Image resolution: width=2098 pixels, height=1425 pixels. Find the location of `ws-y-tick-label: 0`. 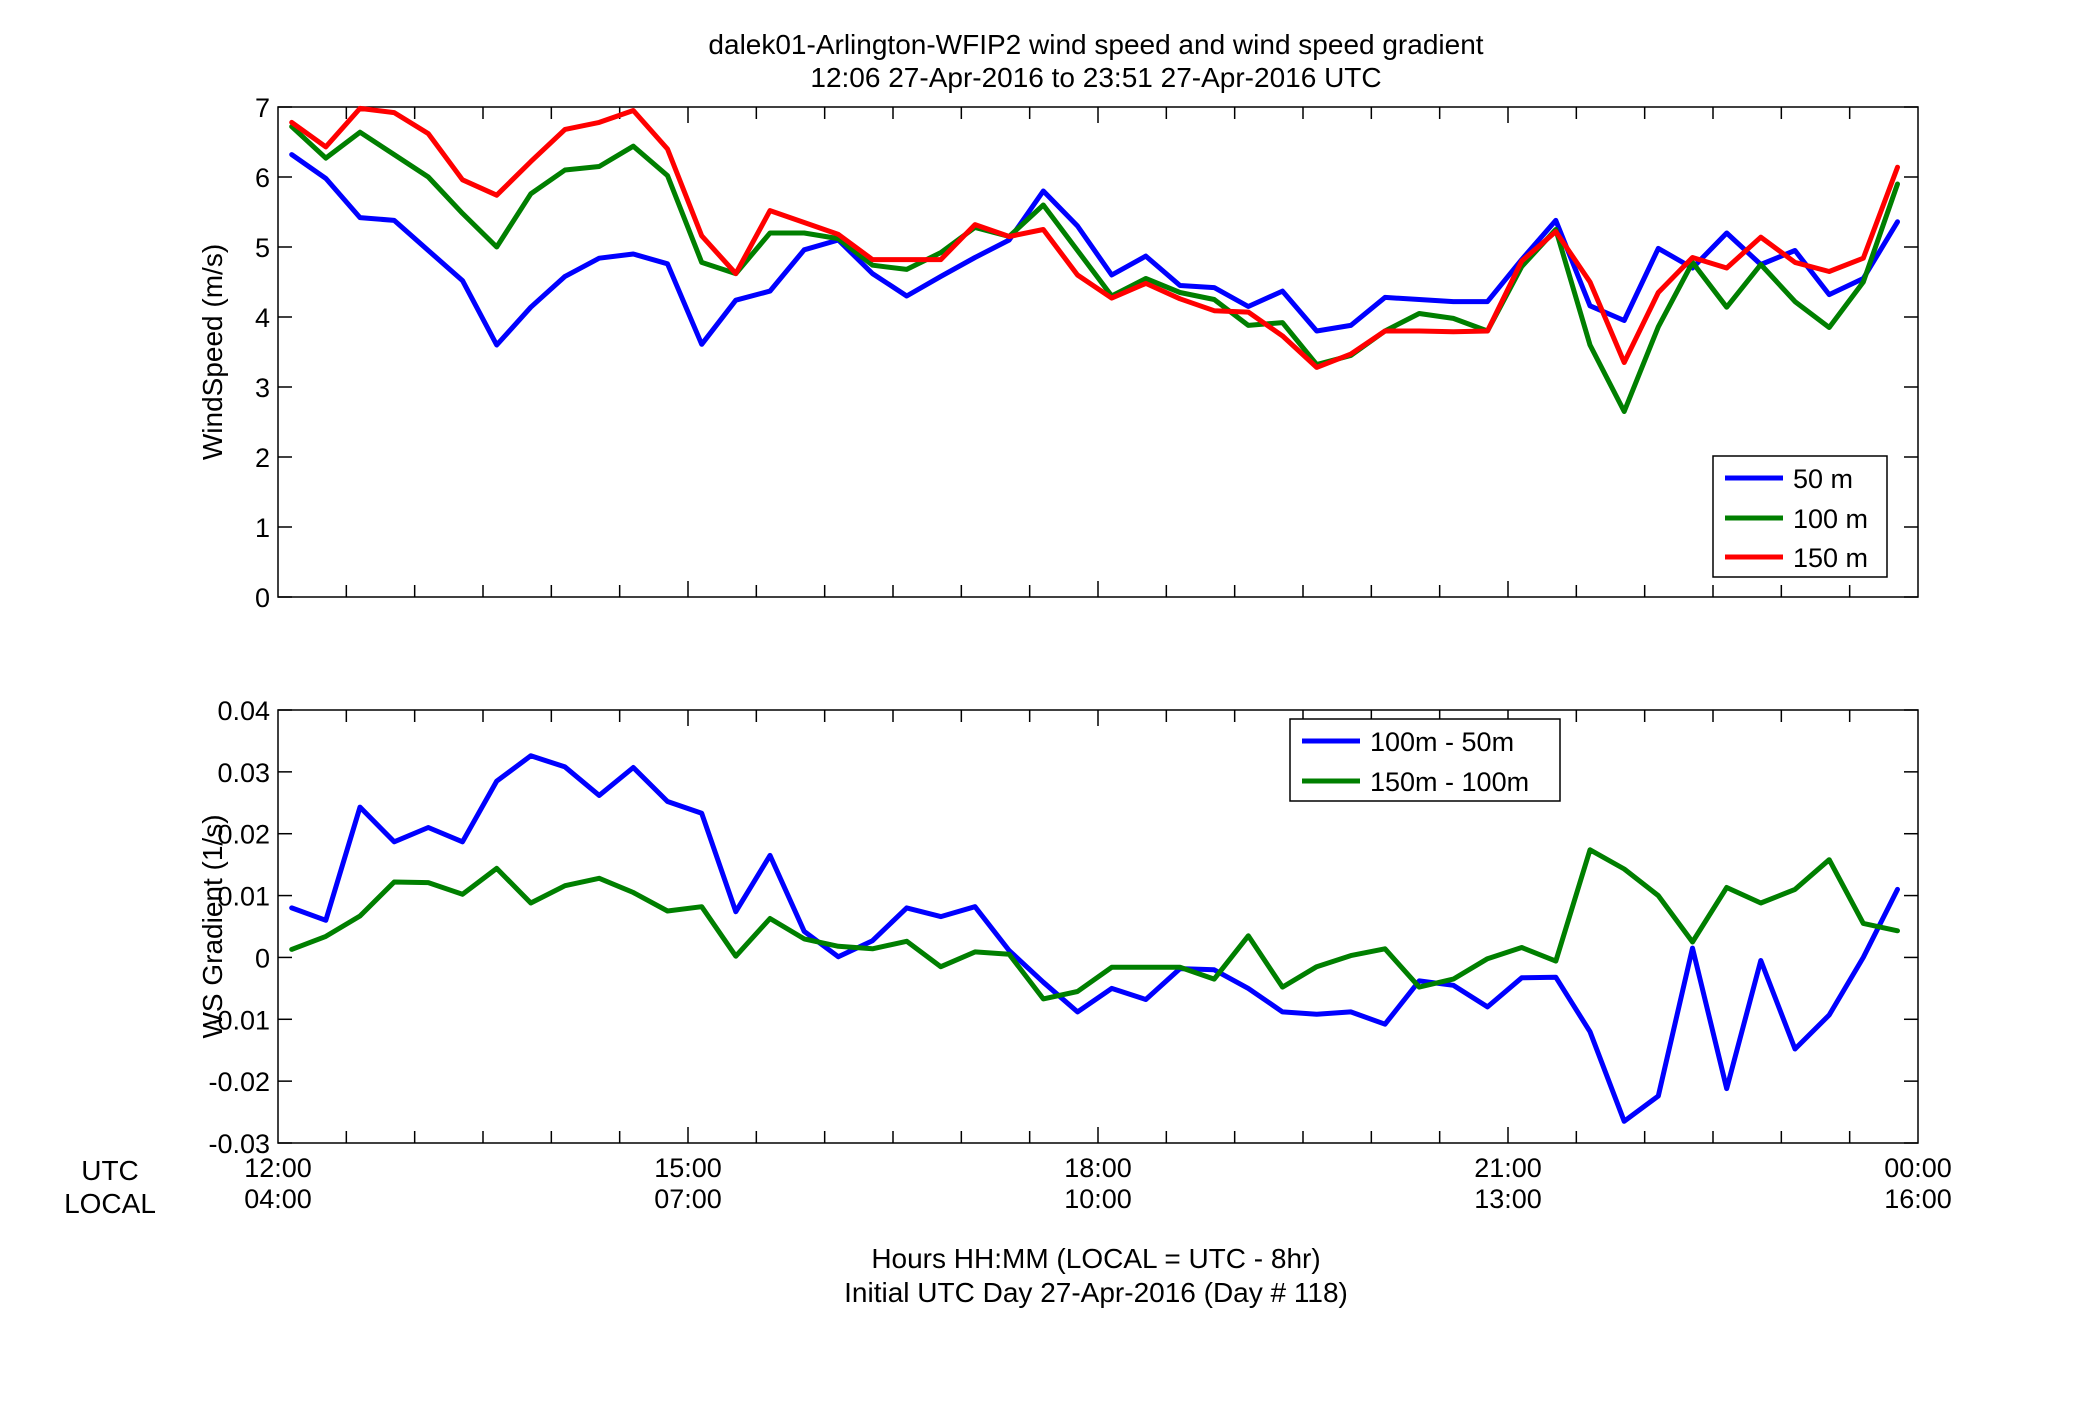

ws-y-tick-label: 0 is located at coordinates (262, 598).